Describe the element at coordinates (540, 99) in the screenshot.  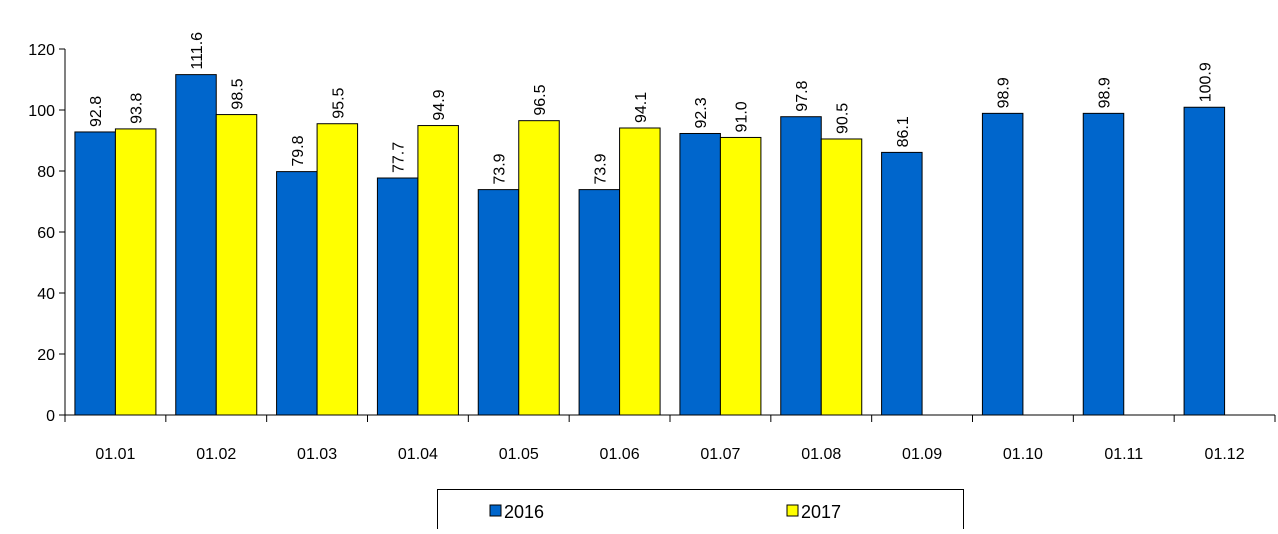
I see `value-label: 96.5` at that location.